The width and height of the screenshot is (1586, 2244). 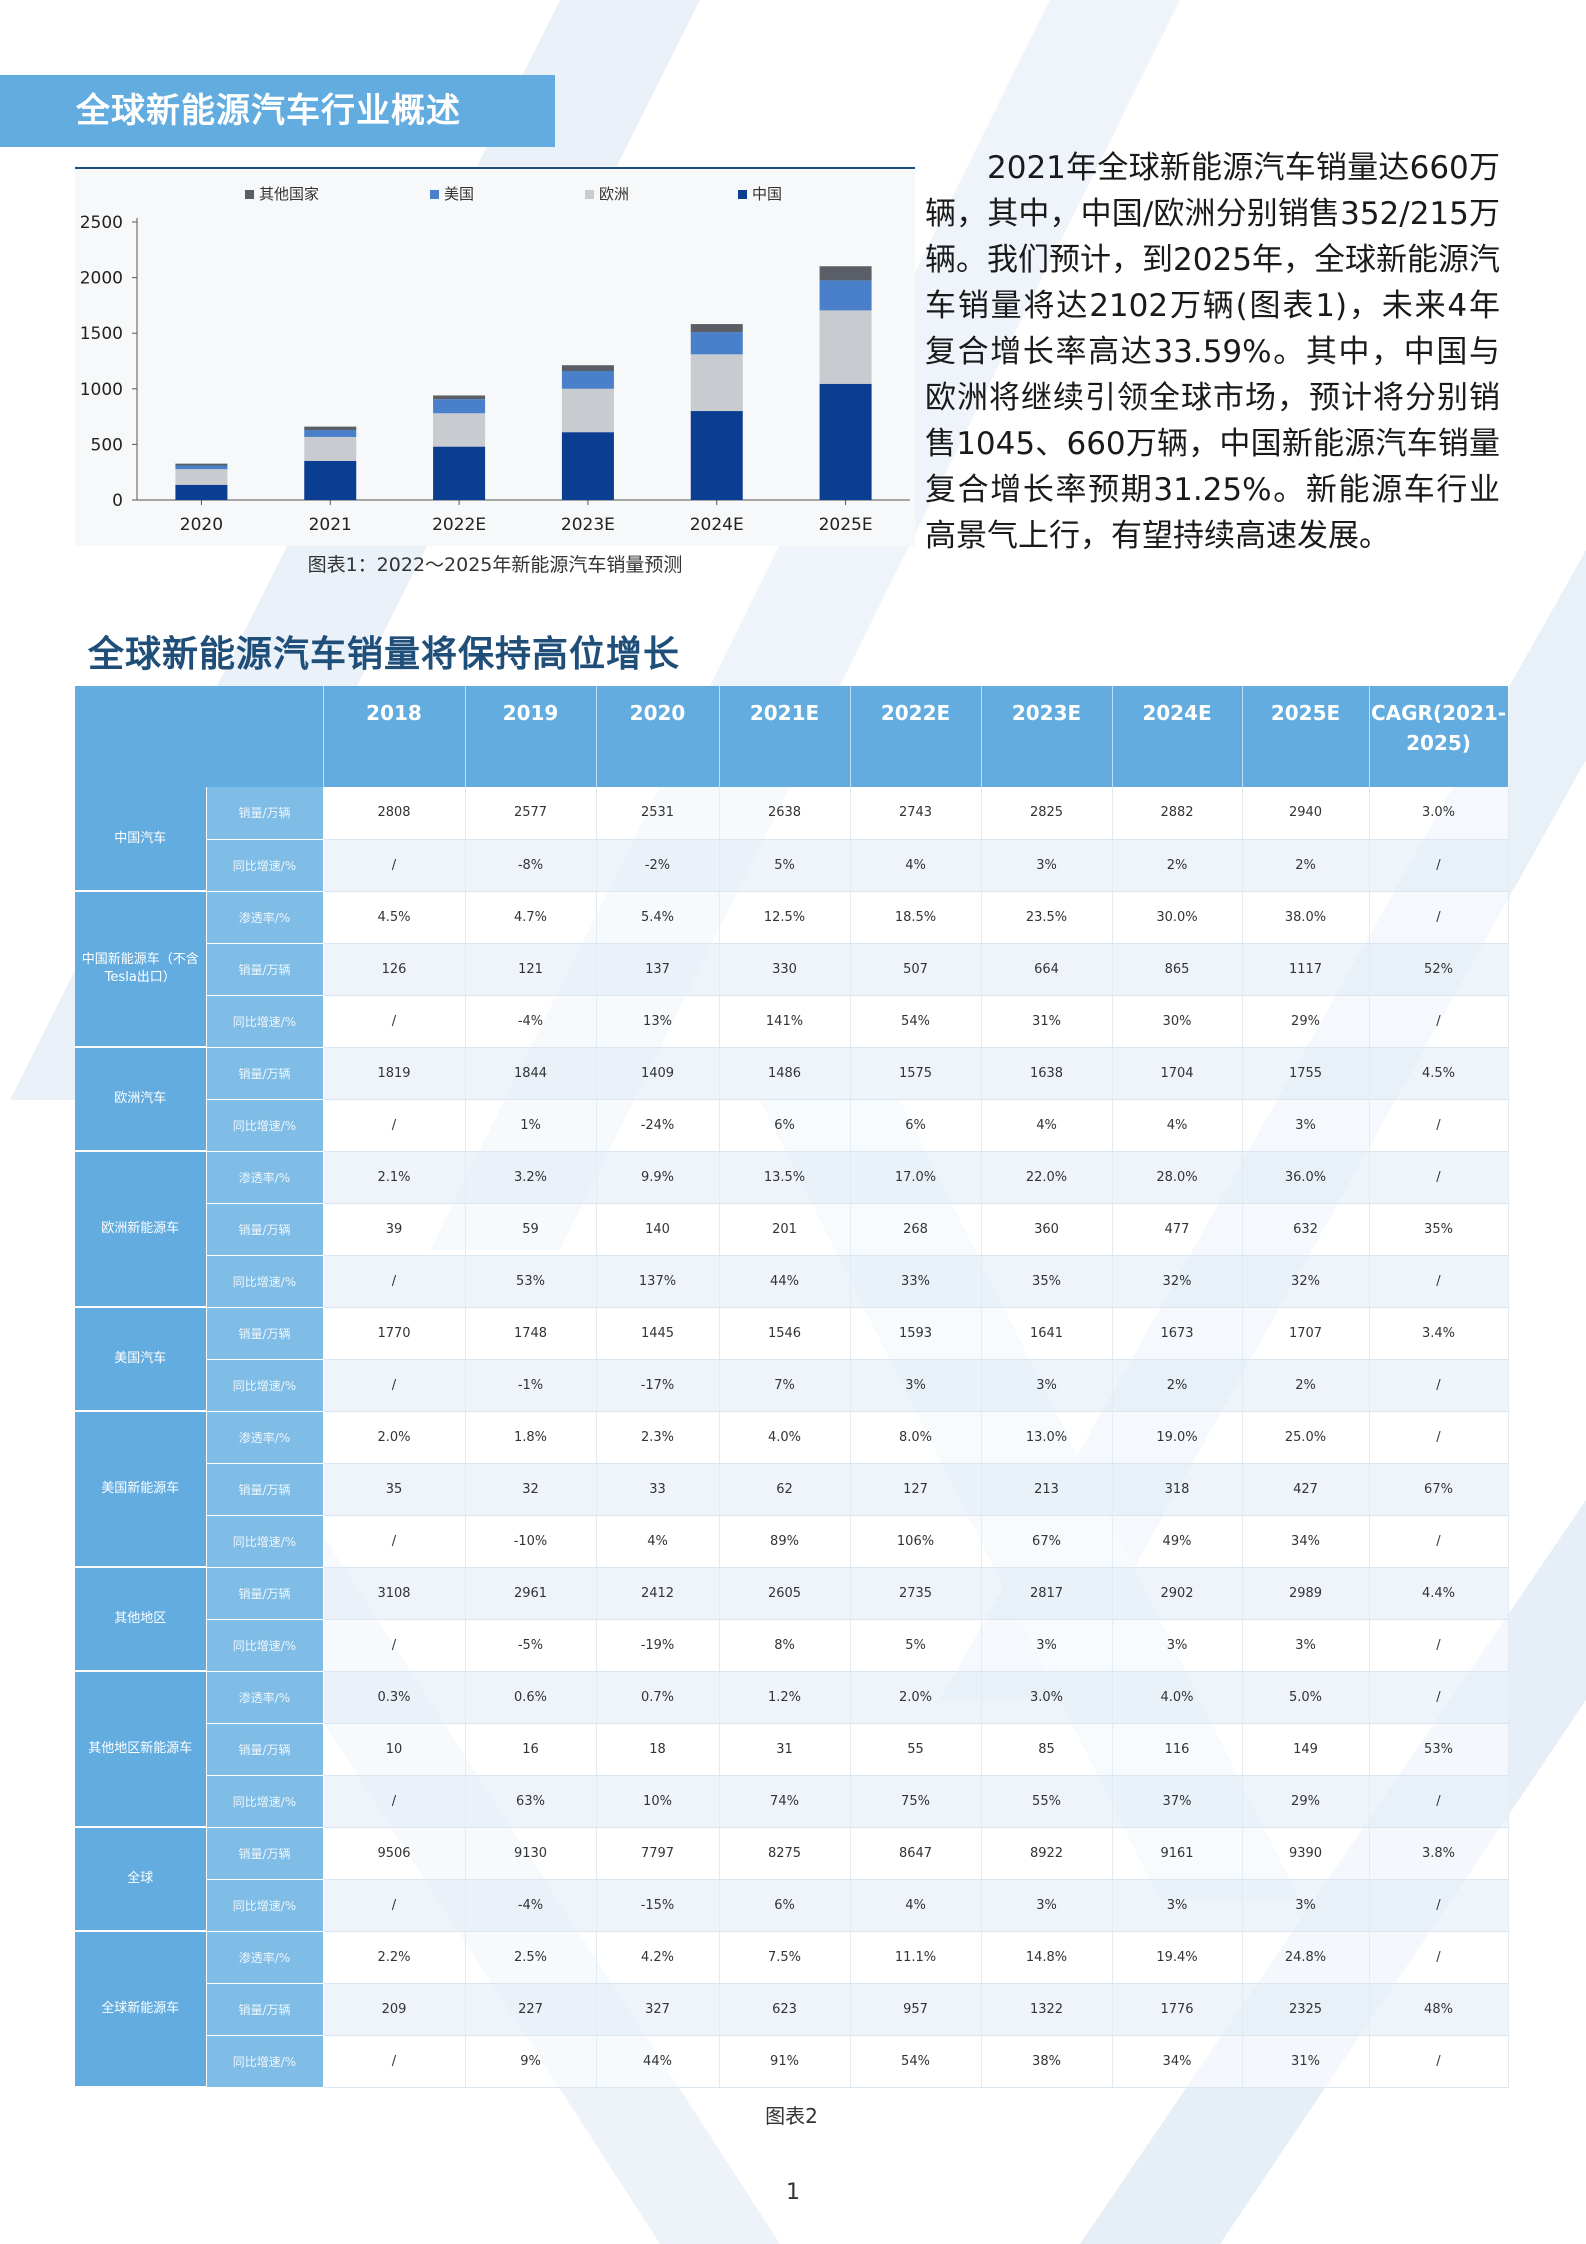 I want to click on table-cell: -17%, so click(x=658, y=1385).